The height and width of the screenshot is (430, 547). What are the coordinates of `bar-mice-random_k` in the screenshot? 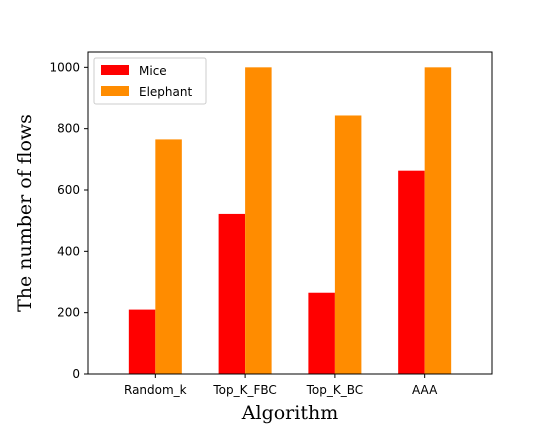 It's located at (142, 341).